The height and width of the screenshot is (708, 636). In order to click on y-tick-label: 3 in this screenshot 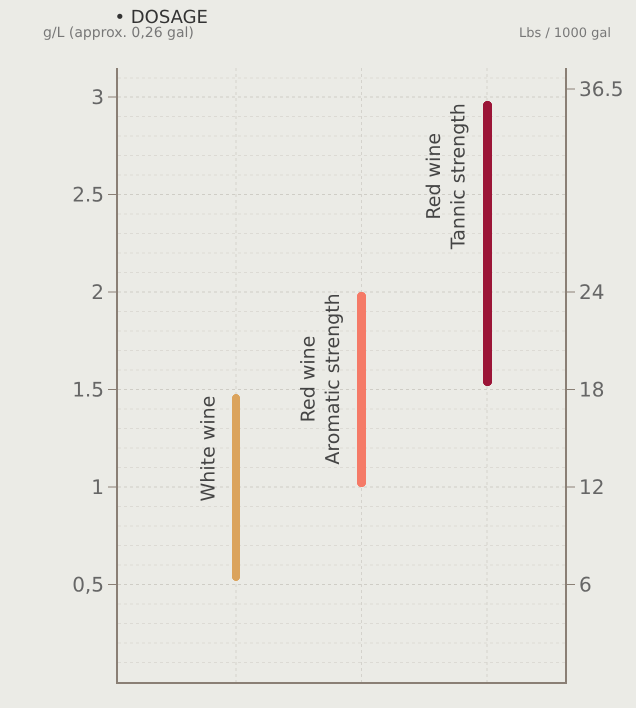, I will do `click(97, 97)`.